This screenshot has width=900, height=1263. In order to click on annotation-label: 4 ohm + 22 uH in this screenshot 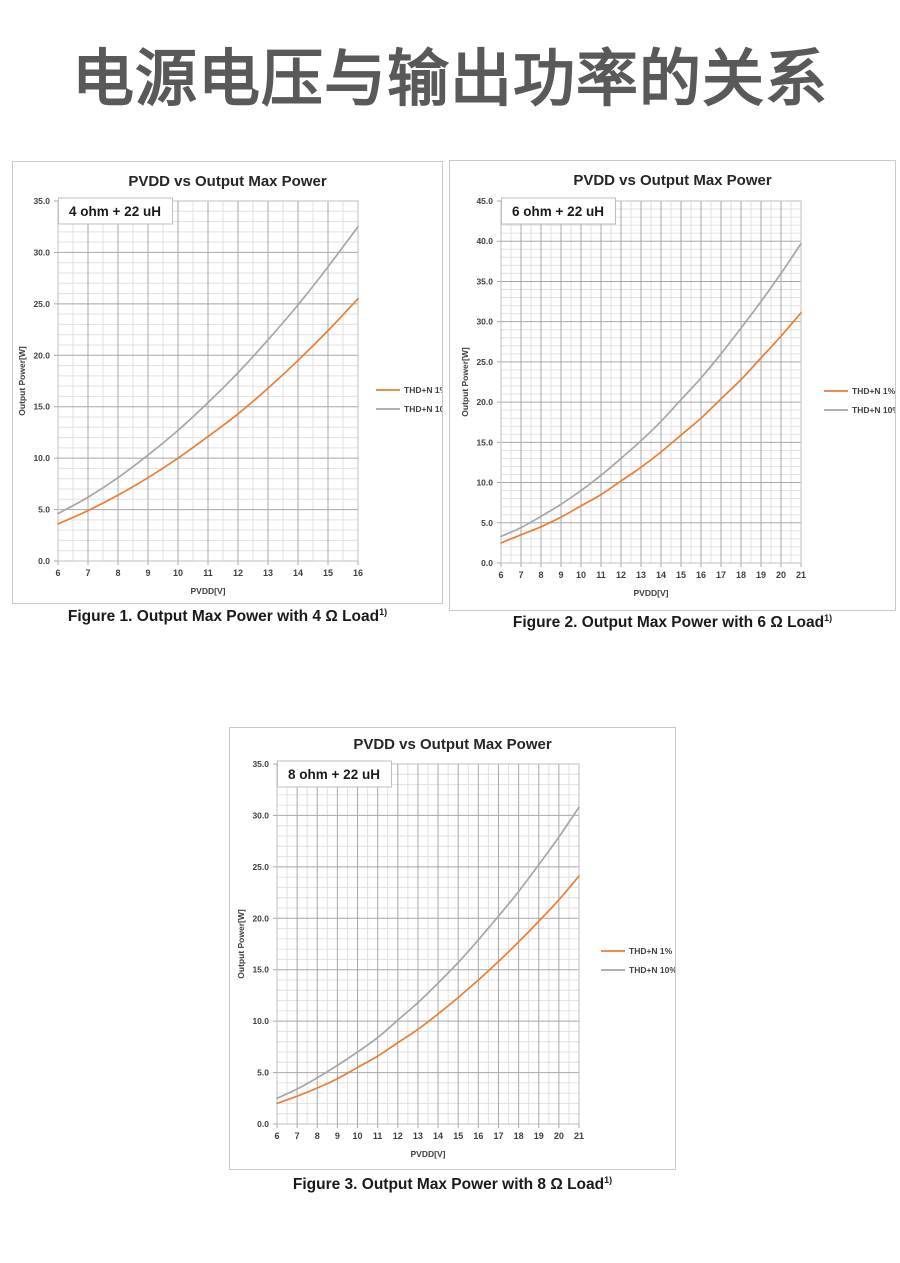, I will do `click(115, 211)`.